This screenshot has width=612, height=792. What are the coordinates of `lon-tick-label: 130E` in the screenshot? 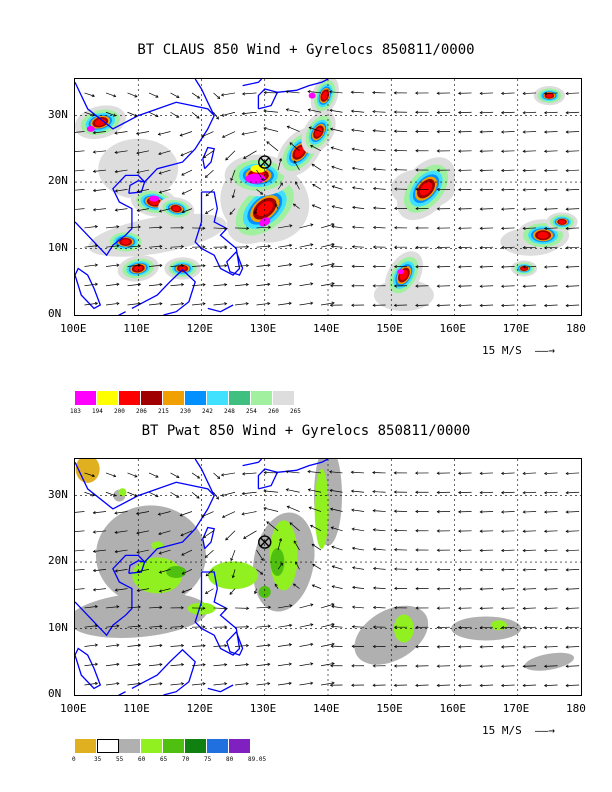 It's located at (263, 708).